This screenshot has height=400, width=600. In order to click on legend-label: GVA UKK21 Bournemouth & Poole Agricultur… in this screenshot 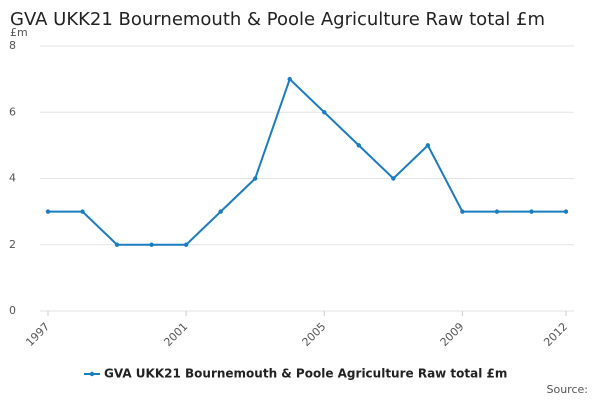, I will do `click(305, 374)`.